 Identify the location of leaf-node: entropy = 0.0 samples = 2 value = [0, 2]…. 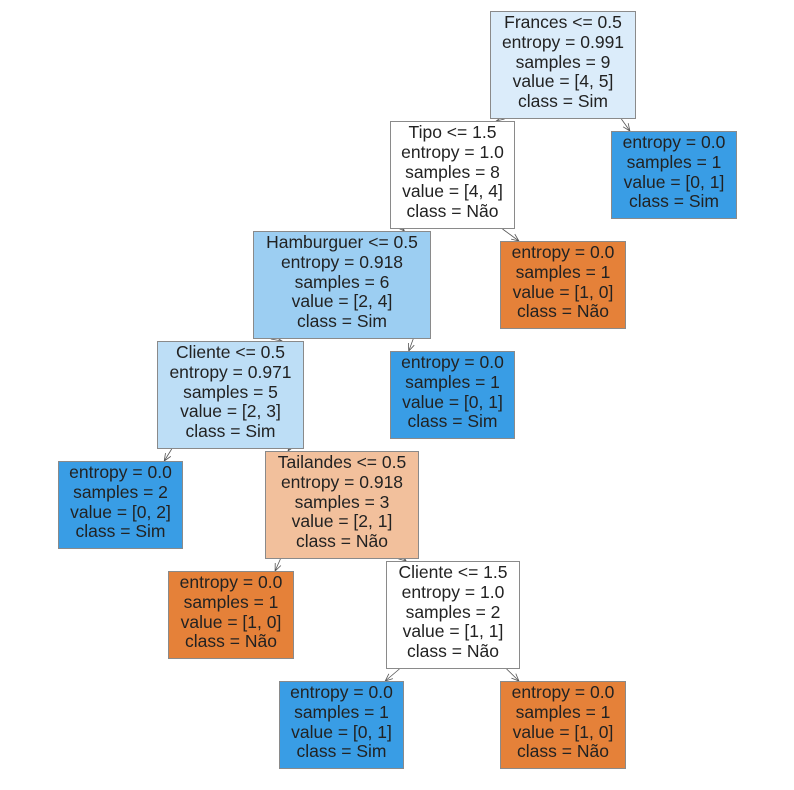
(120, 505).